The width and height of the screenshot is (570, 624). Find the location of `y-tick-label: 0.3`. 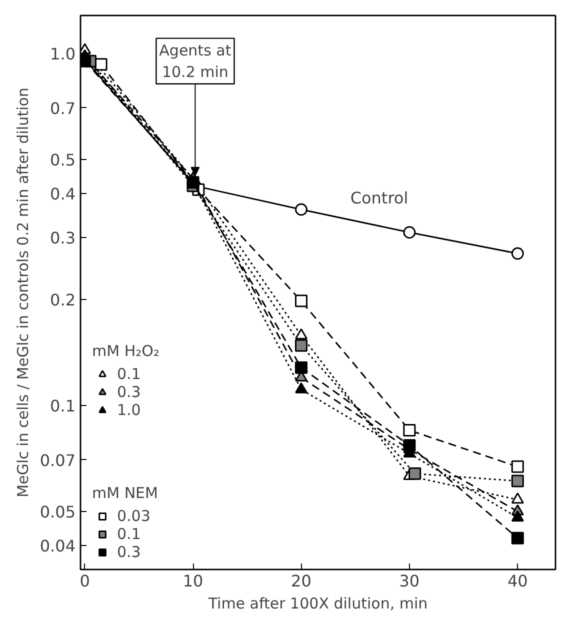

y-tick-label: 0.3 is located at coordinates (63, 238).